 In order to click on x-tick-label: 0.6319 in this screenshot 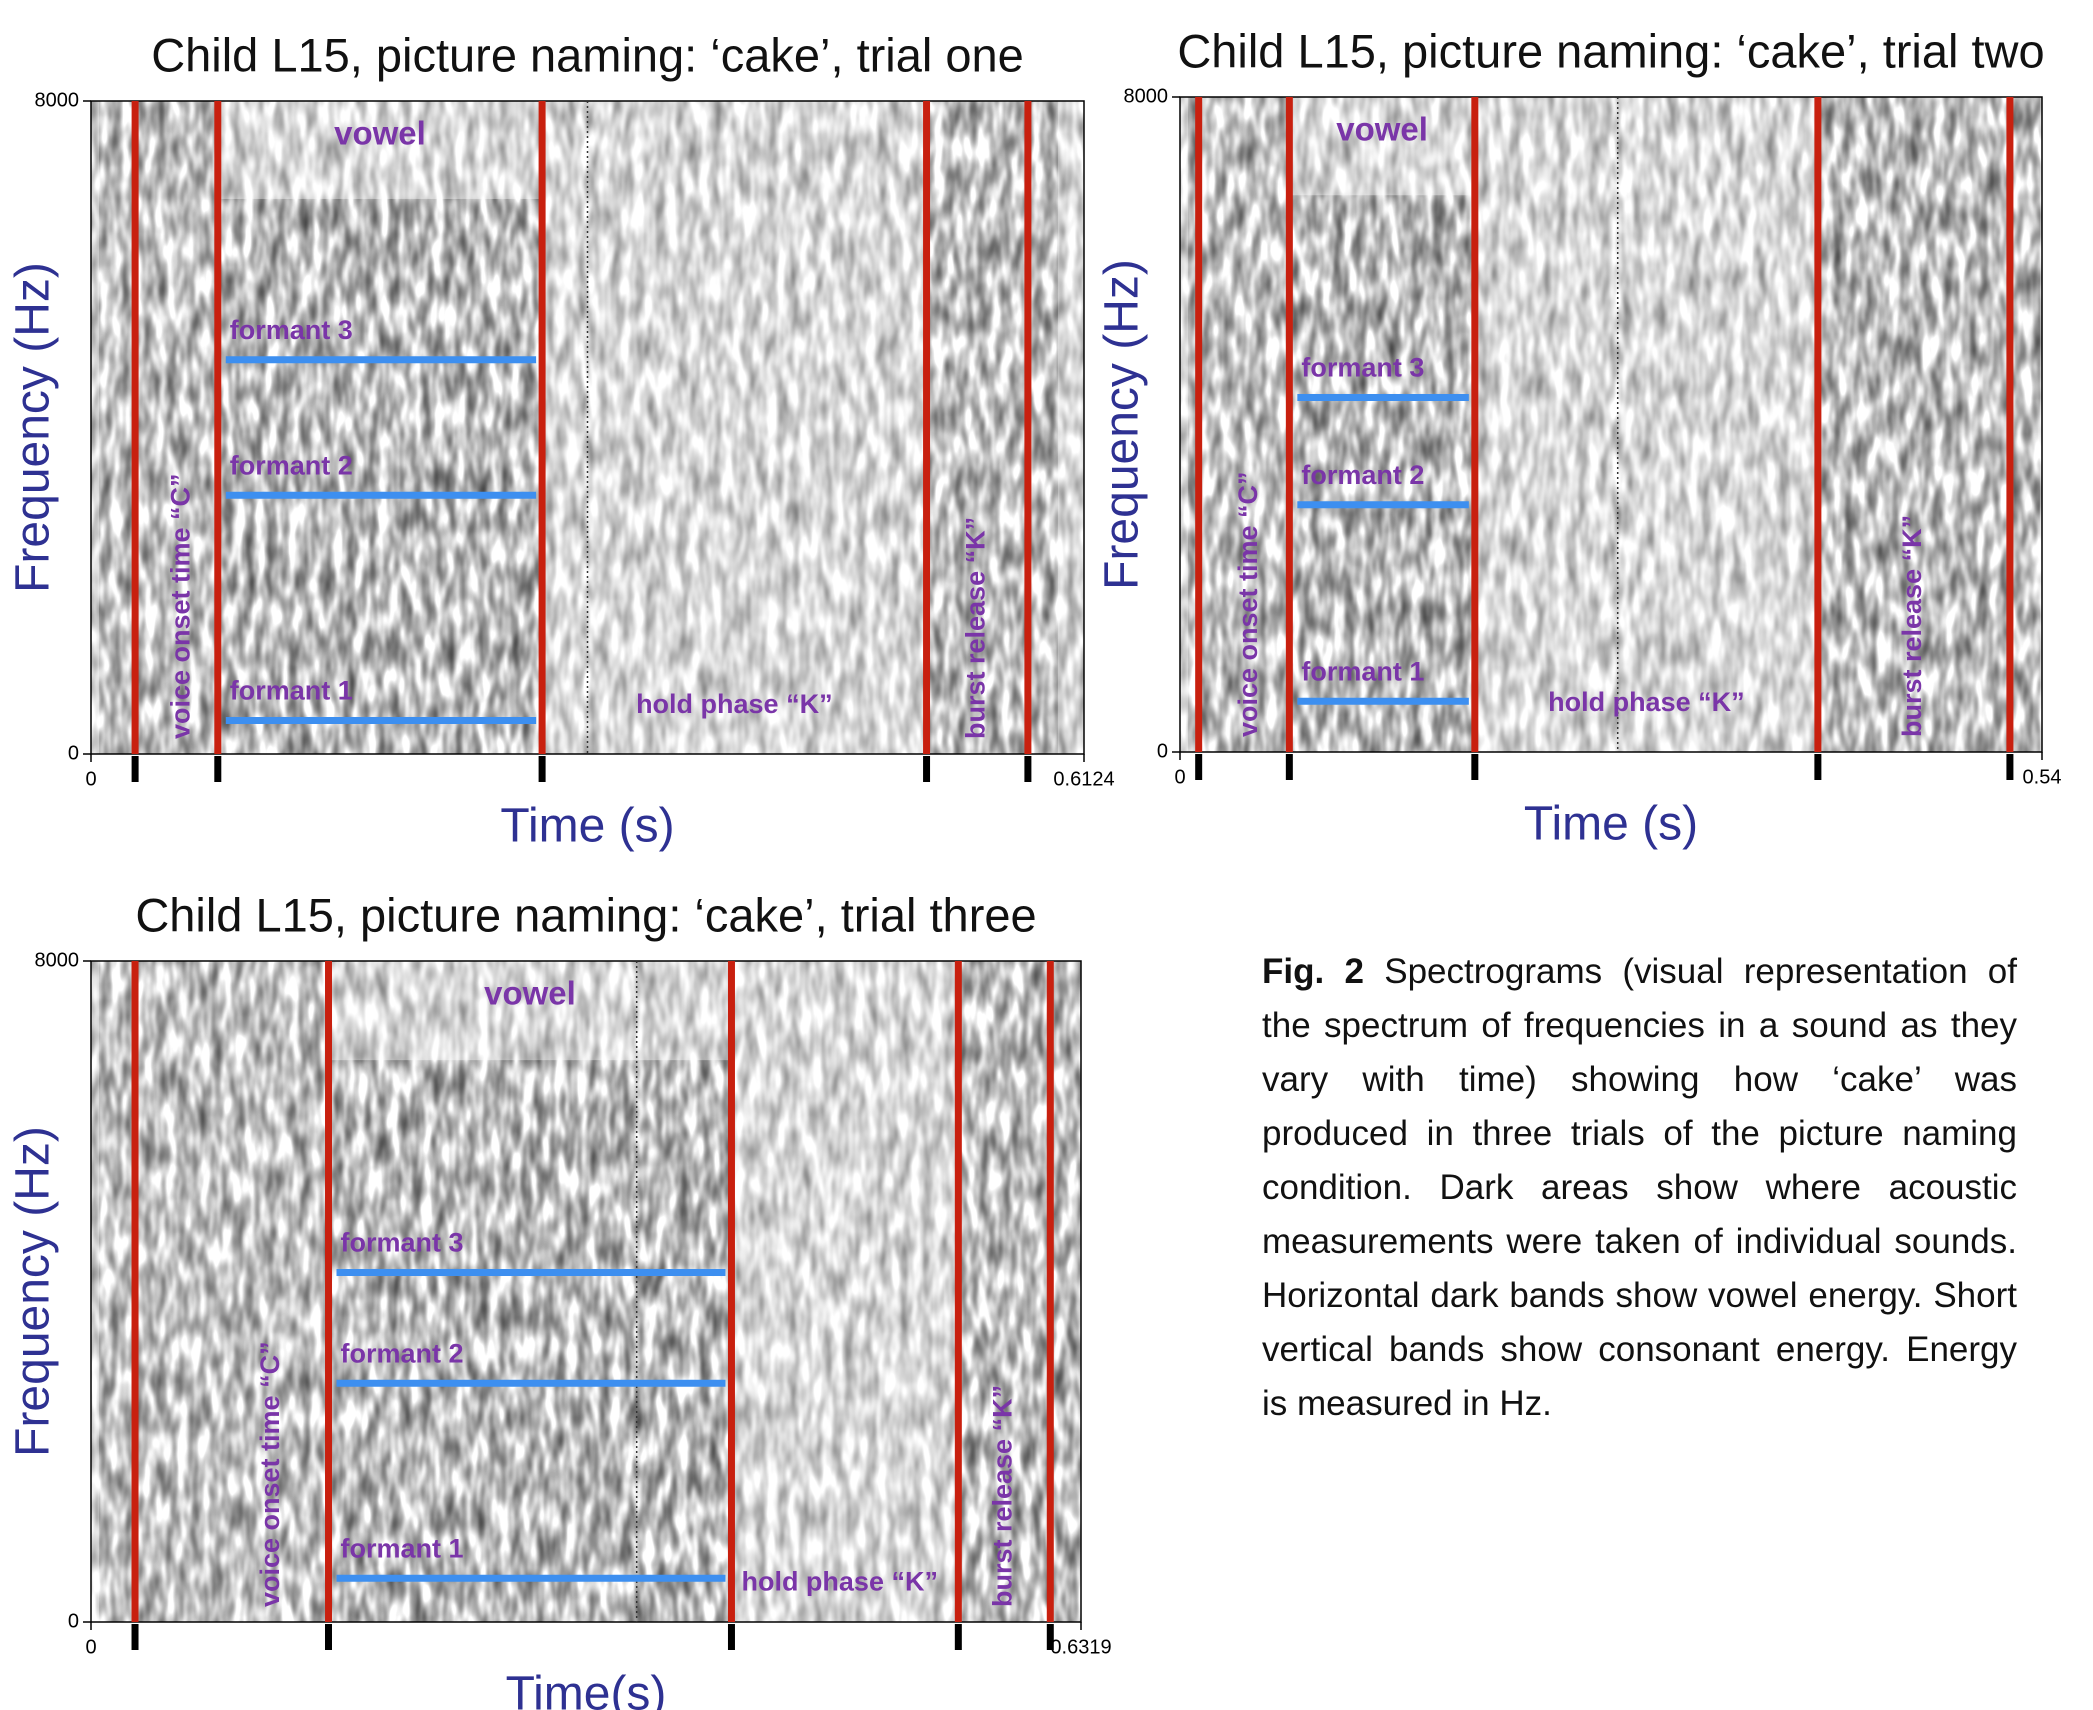, I will do `click(1080, 1647)`.